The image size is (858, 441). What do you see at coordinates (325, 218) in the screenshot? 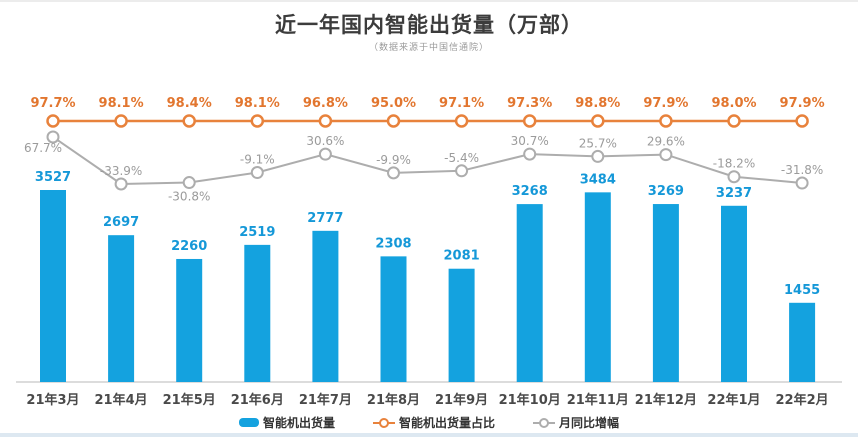
I see `bar-value-label: 2777` at bounding box center [325, 218].